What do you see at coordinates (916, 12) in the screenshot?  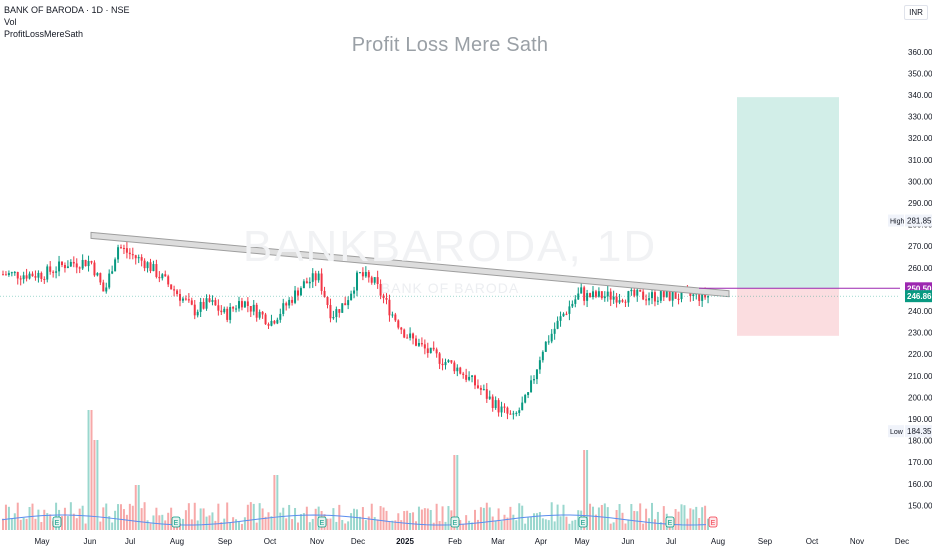 I see `currency-badge: INR` at bounding box center [916, 12].